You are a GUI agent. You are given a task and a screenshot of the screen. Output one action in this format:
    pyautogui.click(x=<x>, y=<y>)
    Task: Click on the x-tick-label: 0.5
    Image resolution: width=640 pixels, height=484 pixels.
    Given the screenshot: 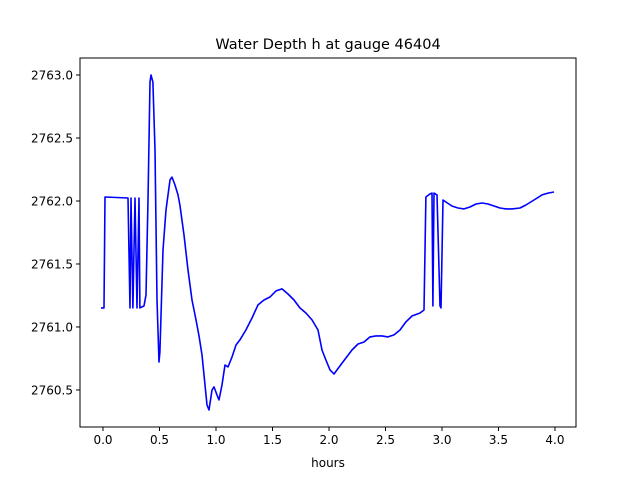 What is the action you would take?
    pyautogui.click(x=159, y=440)
    